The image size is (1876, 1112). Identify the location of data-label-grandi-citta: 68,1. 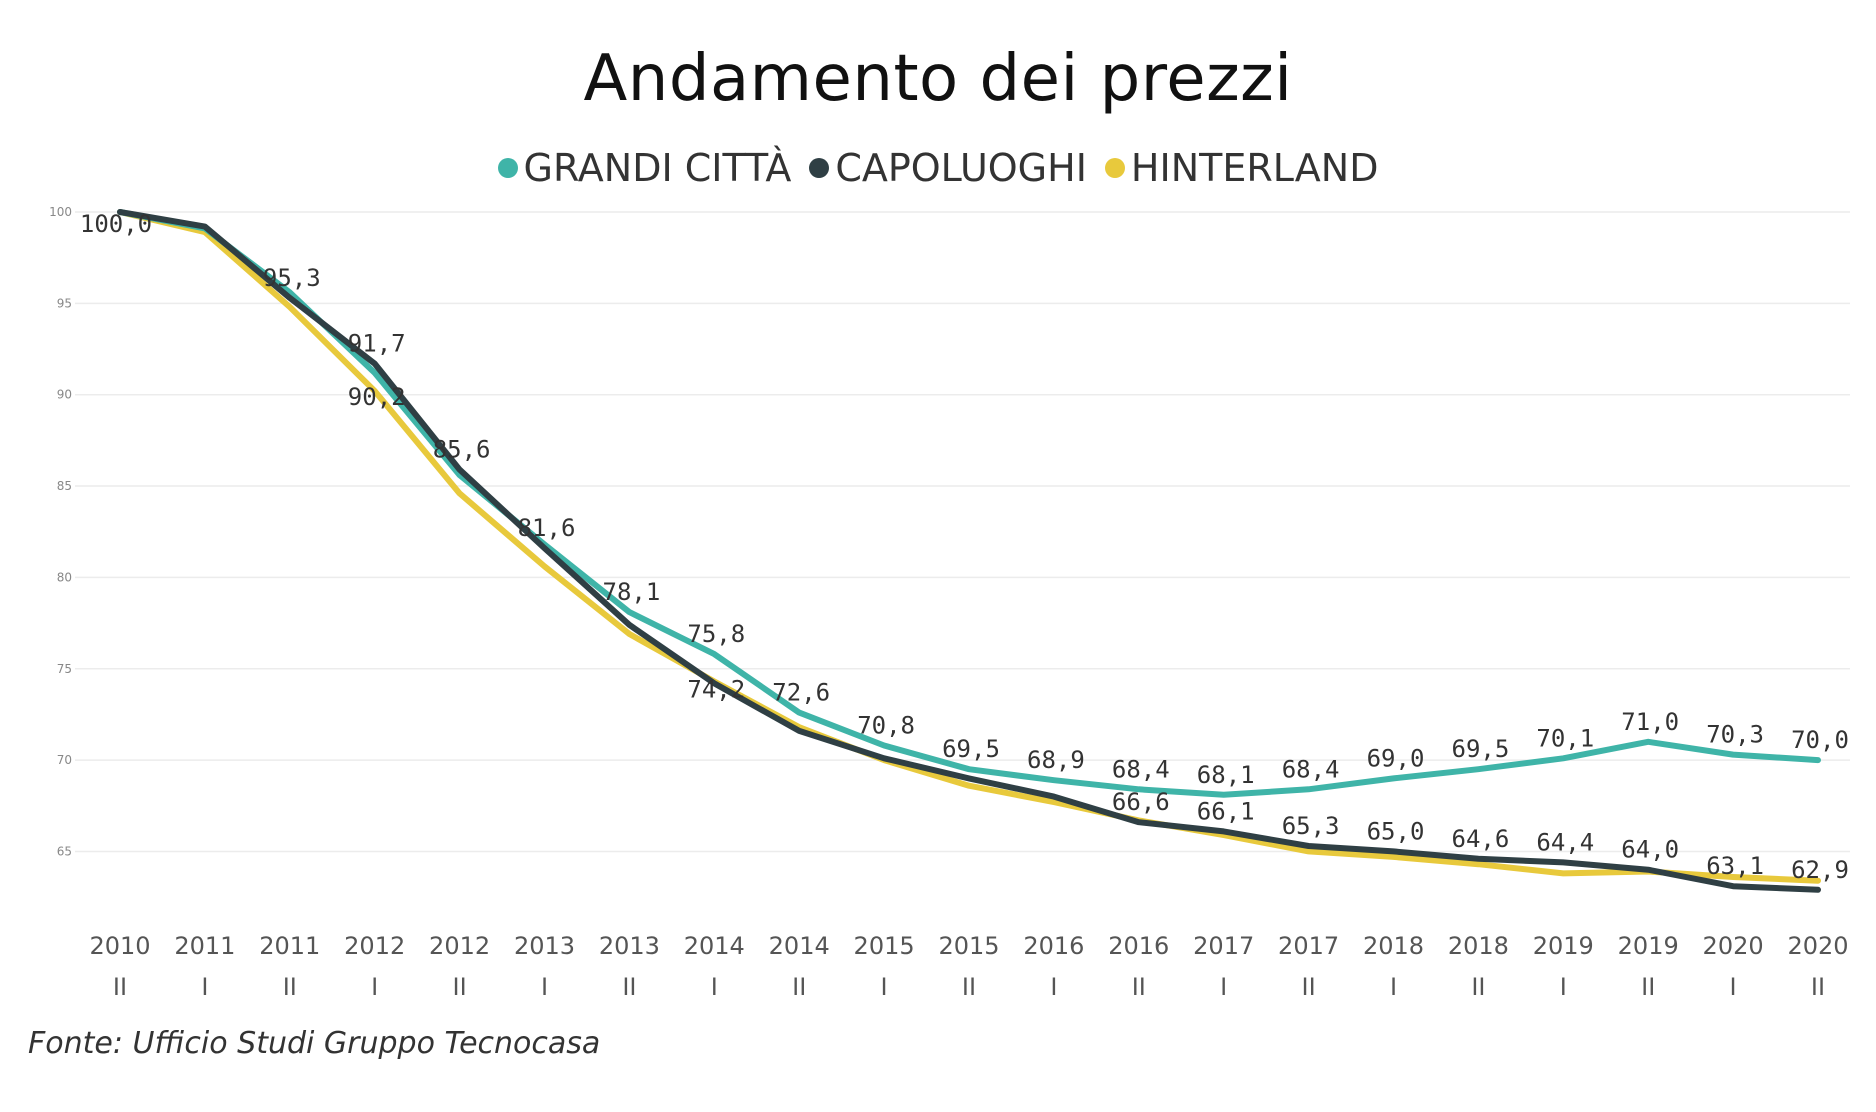
(1226, 775).